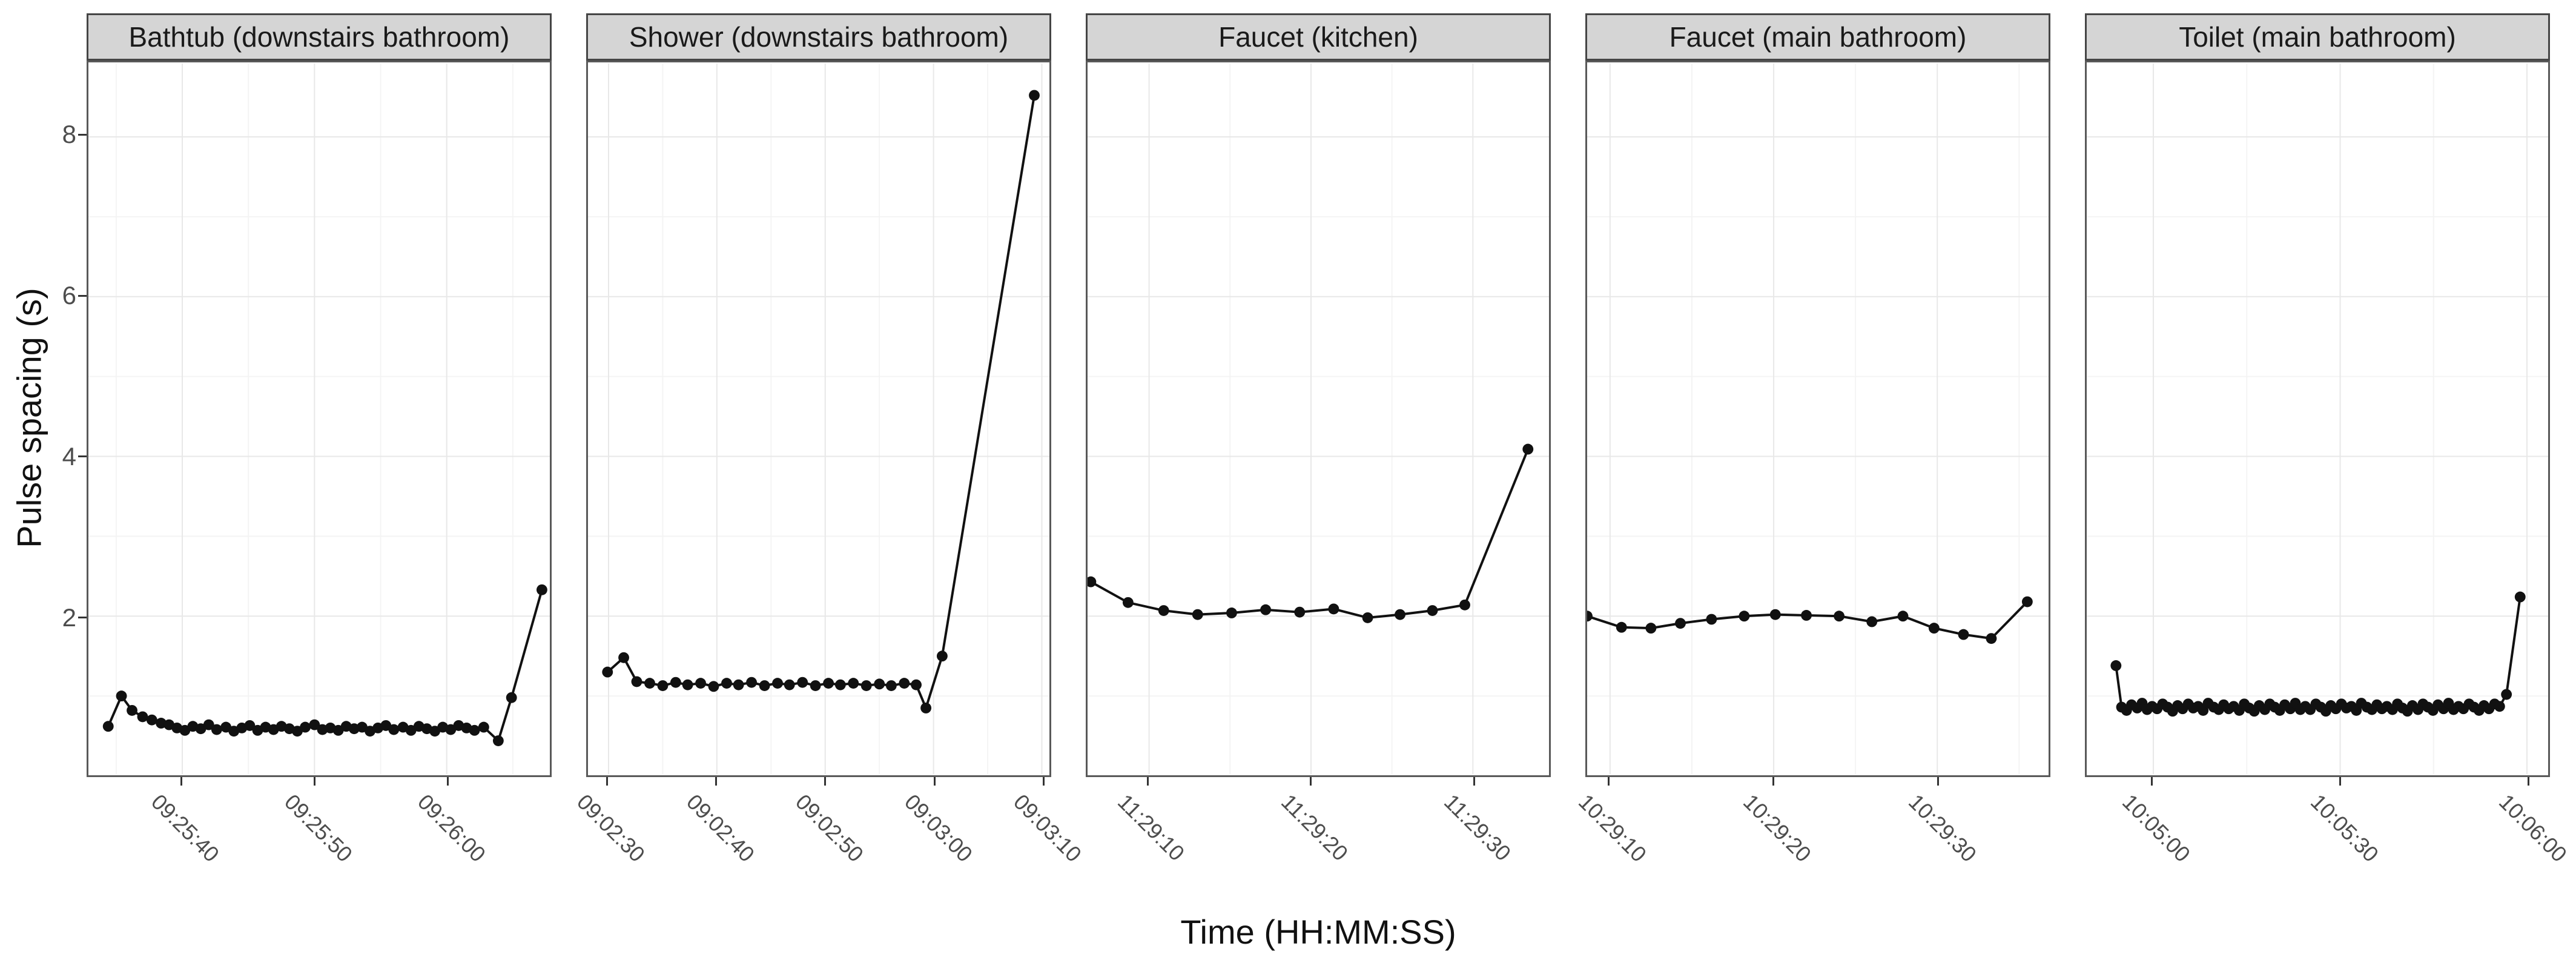 The image size is (2576, 960). What do you see at coordinates (1817, 37) in the screenshot?
I see `facet-strip: Faucet (main bathroom)` at bounding box center [1817, 37].